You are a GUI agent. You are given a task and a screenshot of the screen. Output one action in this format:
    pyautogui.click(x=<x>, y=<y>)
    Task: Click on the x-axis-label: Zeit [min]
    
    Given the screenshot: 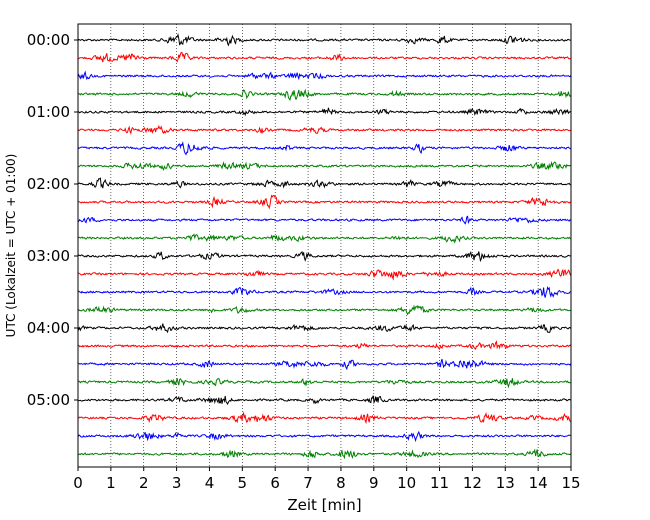 What is the action you would take?
    pyautogui.click(x=324, y=505)
    